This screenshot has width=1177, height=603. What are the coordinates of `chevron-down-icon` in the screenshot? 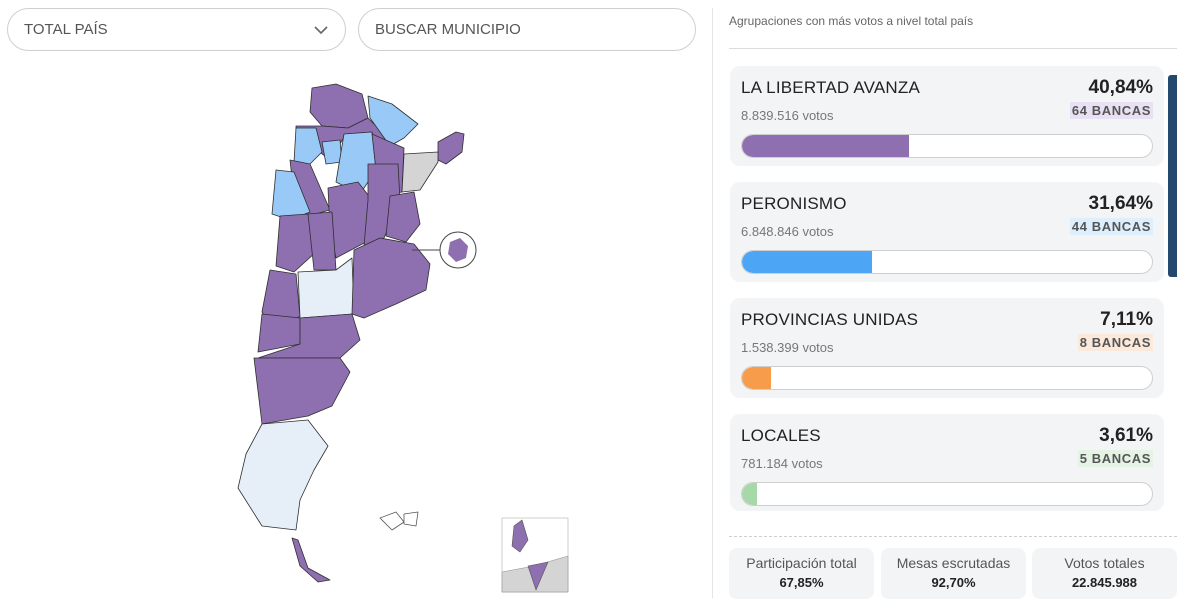 It's located at (321, 30).